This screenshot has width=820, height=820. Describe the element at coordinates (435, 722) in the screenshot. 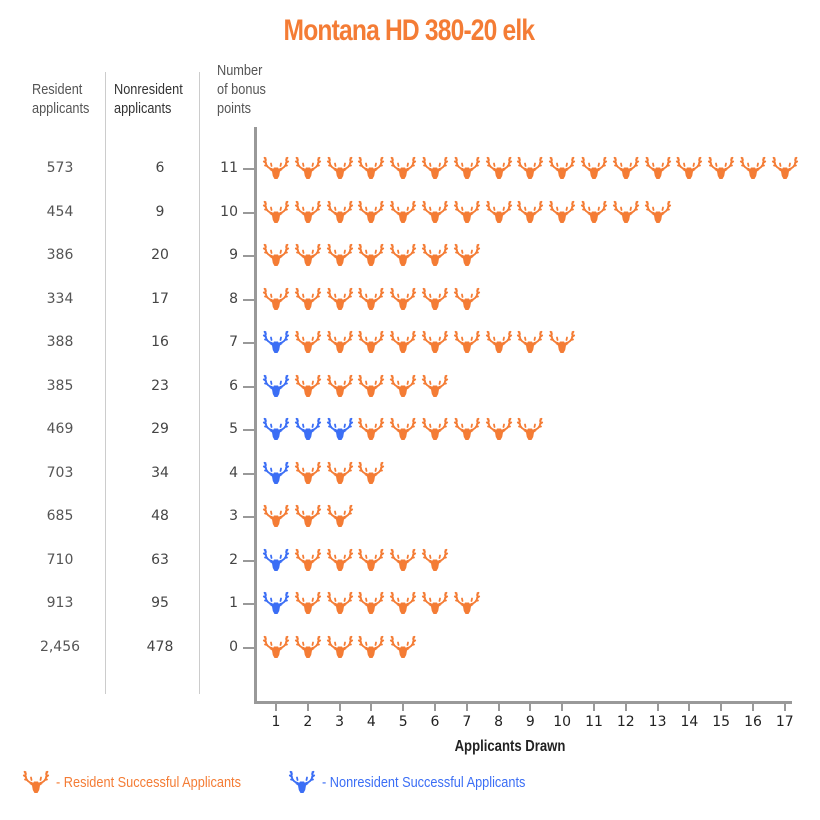

I see `x-tick-label: 6` at that location.